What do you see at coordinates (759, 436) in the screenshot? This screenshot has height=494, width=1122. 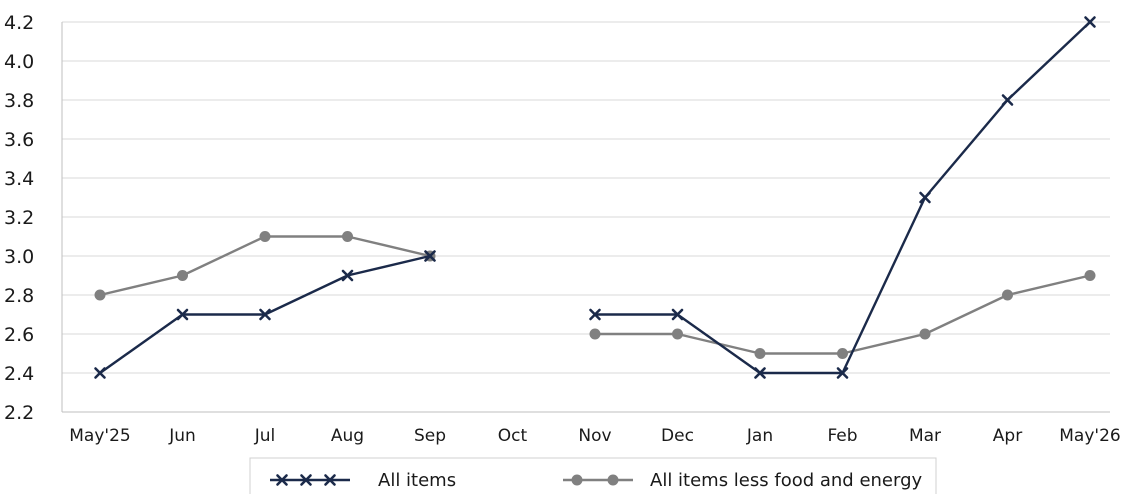 I see `x-tick-label: Jan` at bounding box center [759, 436].